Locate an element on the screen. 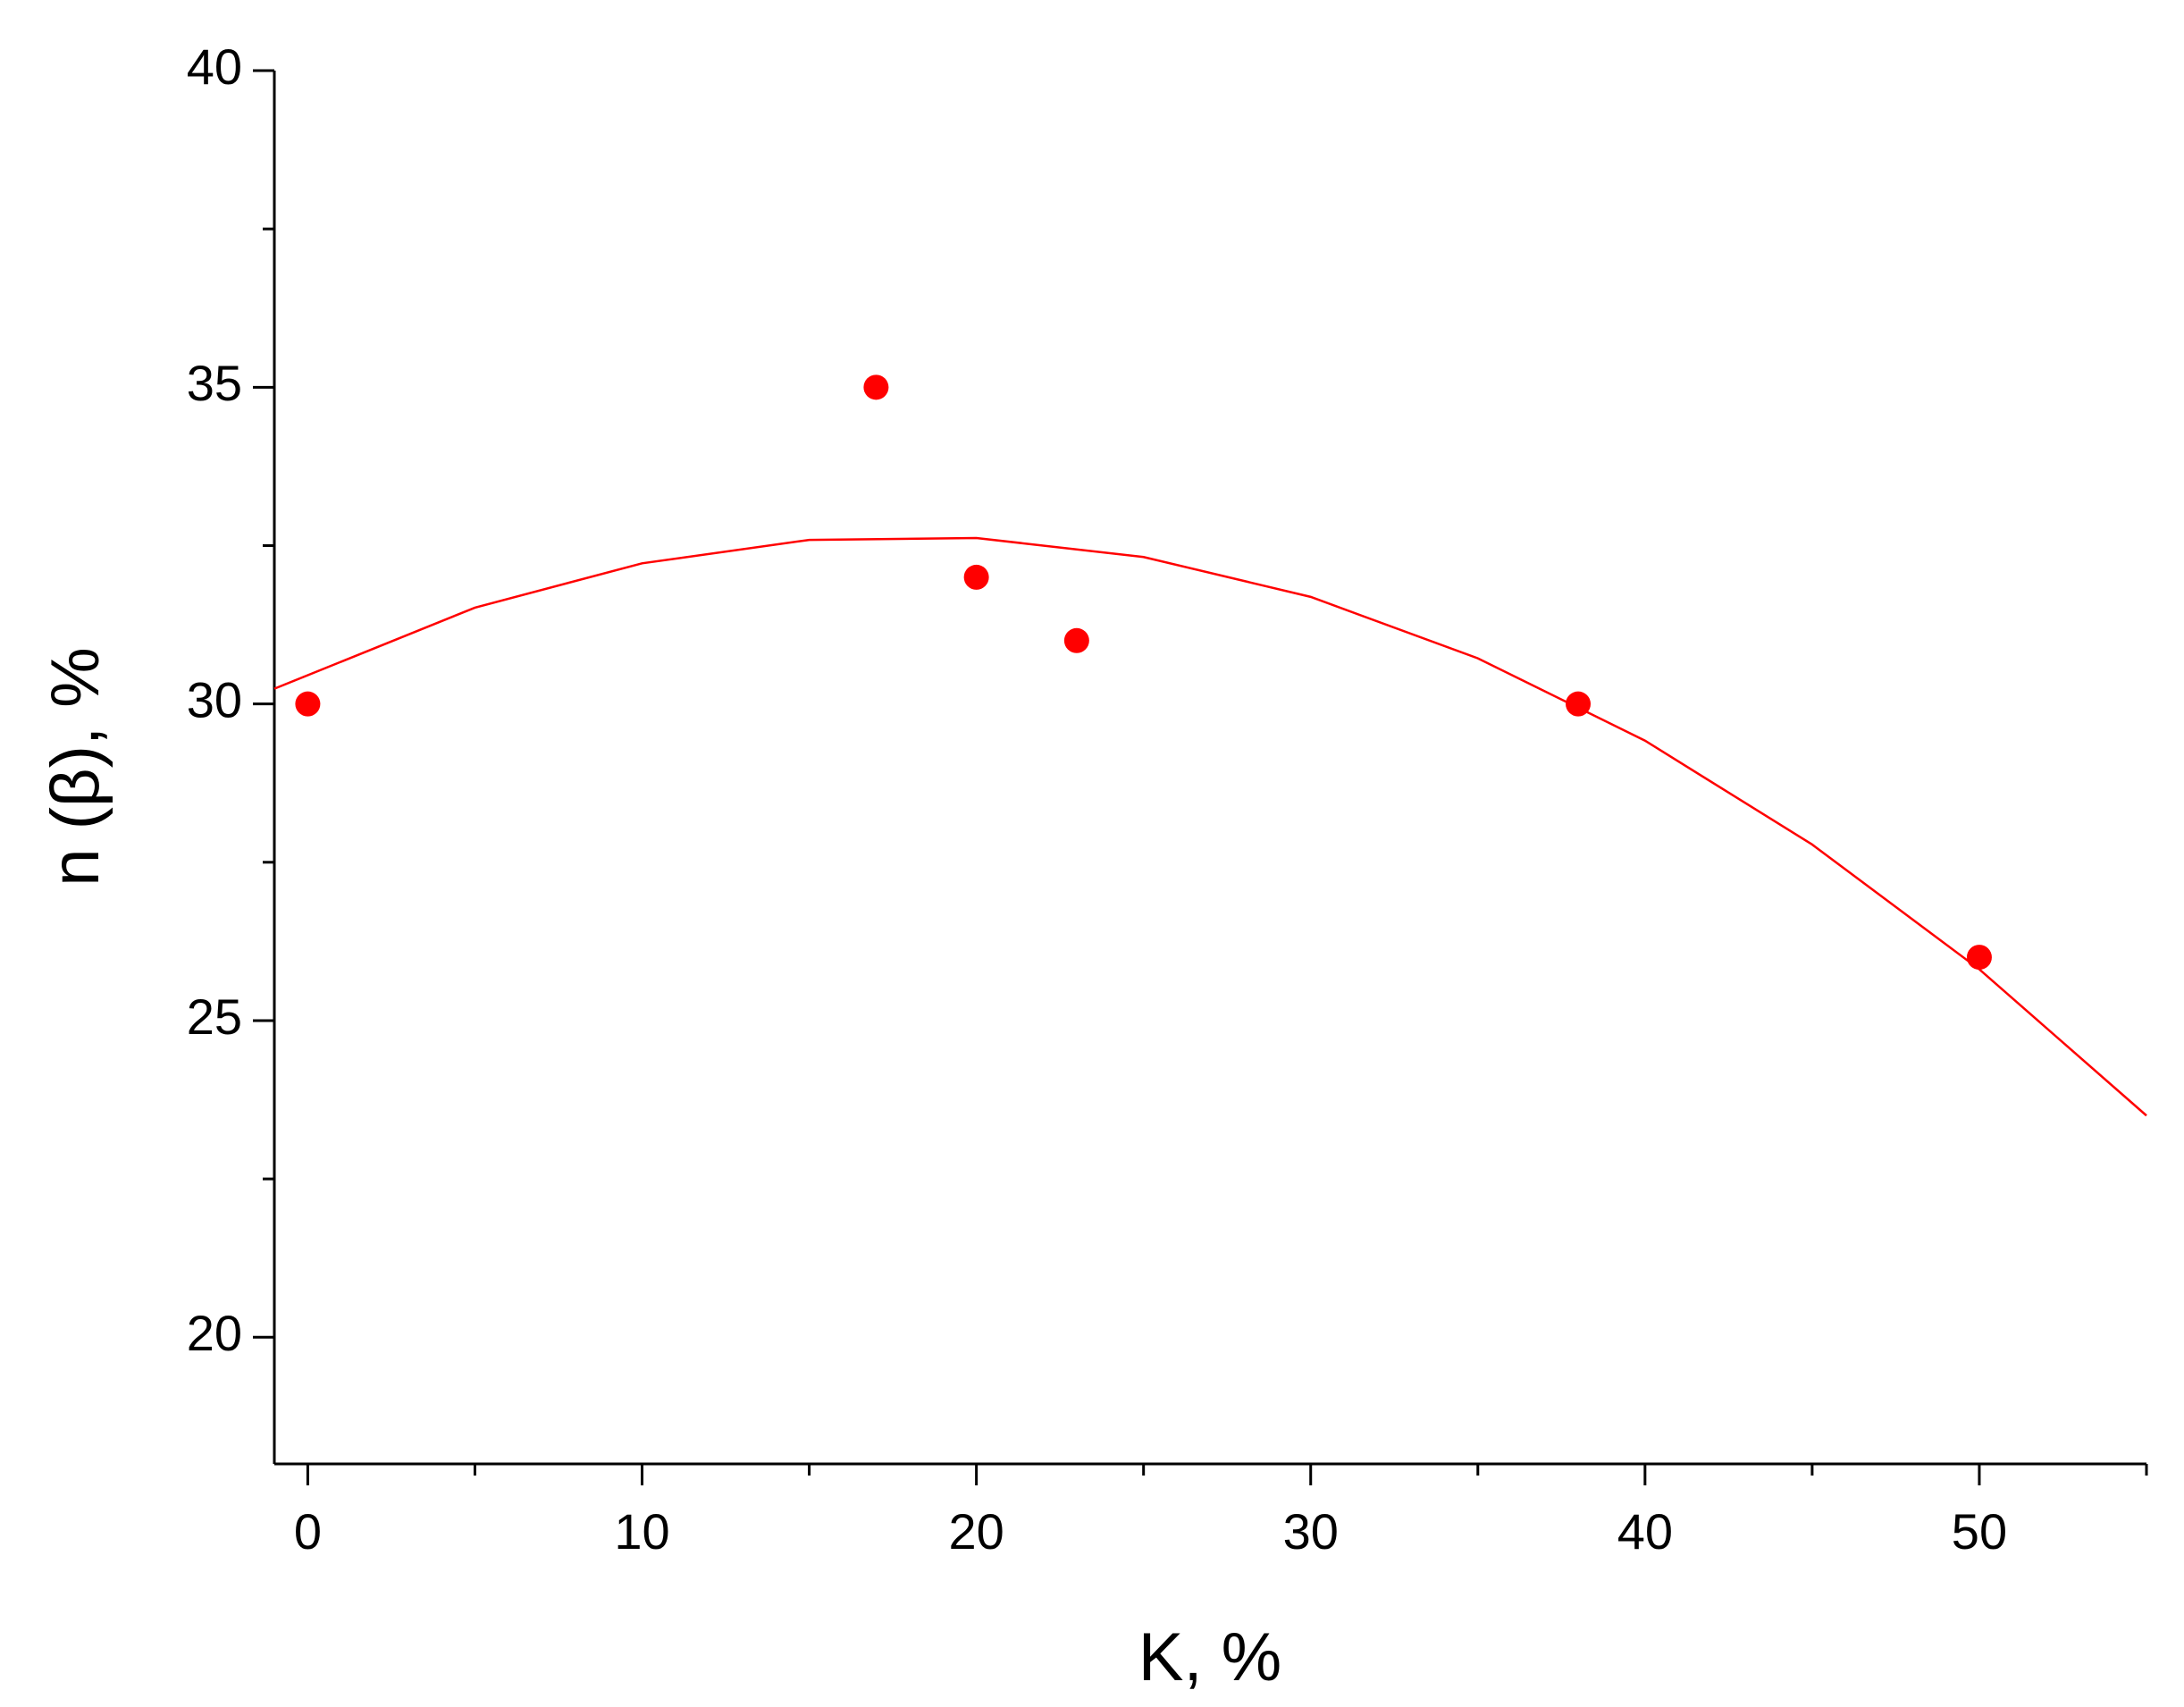 This screenshot has width=2184, height=1707. x-axis-title: K, % is located at coordinates (1210, 1657).